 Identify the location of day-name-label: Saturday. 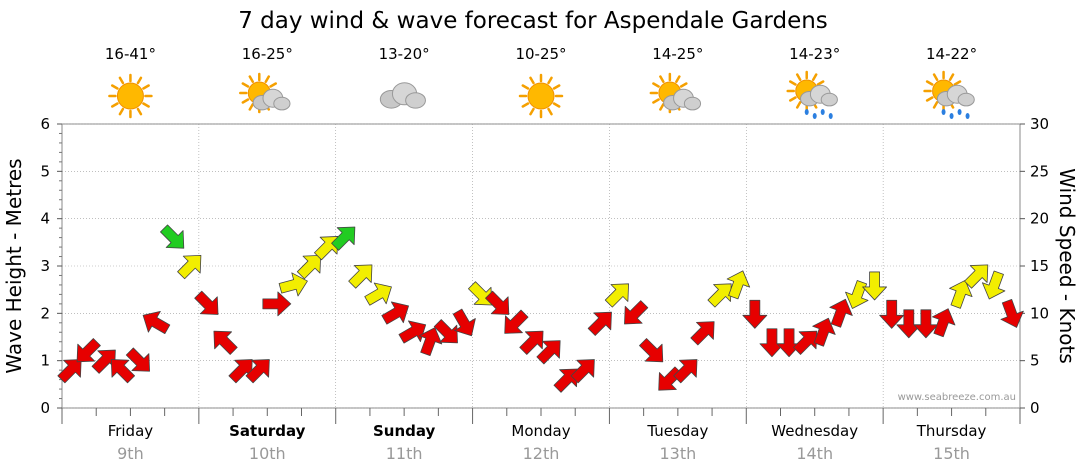
(267, 431).